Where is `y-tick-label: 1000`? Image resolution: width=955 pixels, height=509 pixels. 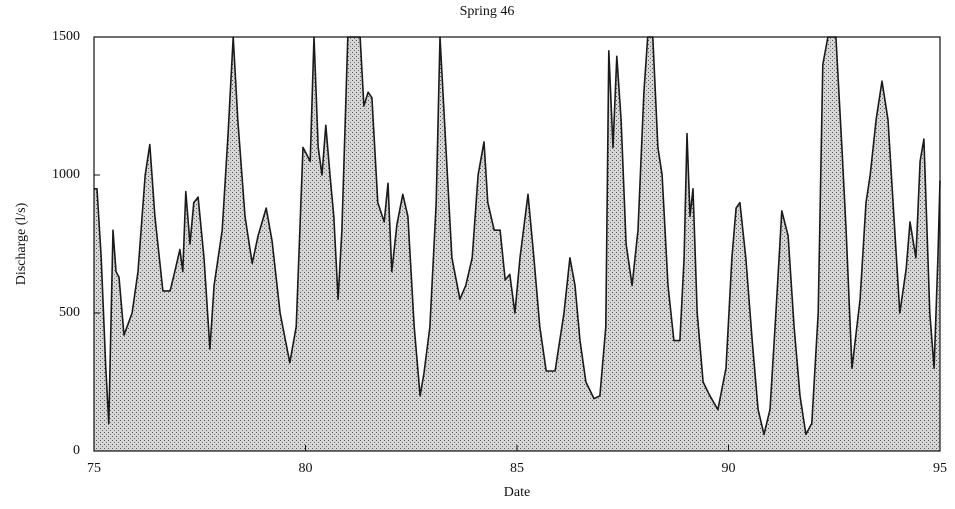 y-tick-label: 1000 is located at coordinates (66, 174).